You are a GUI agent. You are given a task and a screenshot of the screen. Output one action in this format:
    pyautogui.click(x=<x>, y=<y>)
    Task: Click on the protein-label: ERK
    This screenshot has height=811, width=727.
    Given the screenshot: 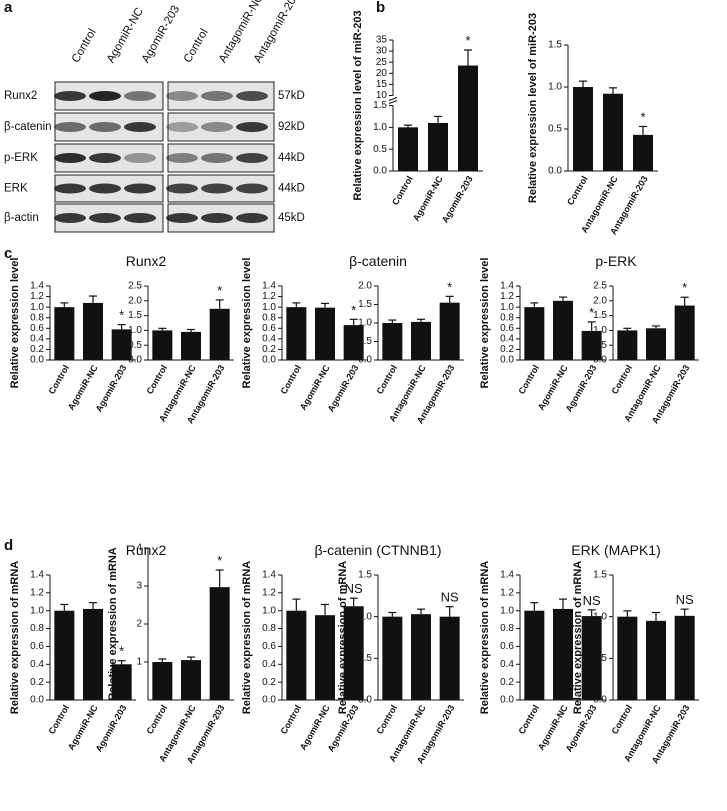 What is the action you would take?
    pyautogui.click(x=16, y=189)
    